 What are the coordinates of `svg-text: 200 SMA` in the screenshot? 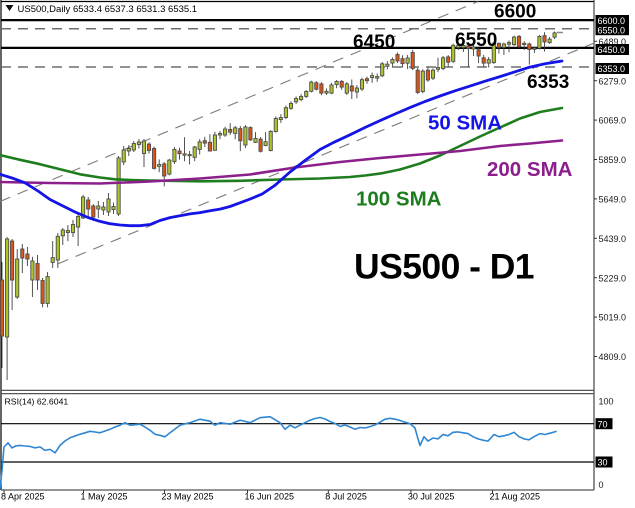 It's located at (530, 169).